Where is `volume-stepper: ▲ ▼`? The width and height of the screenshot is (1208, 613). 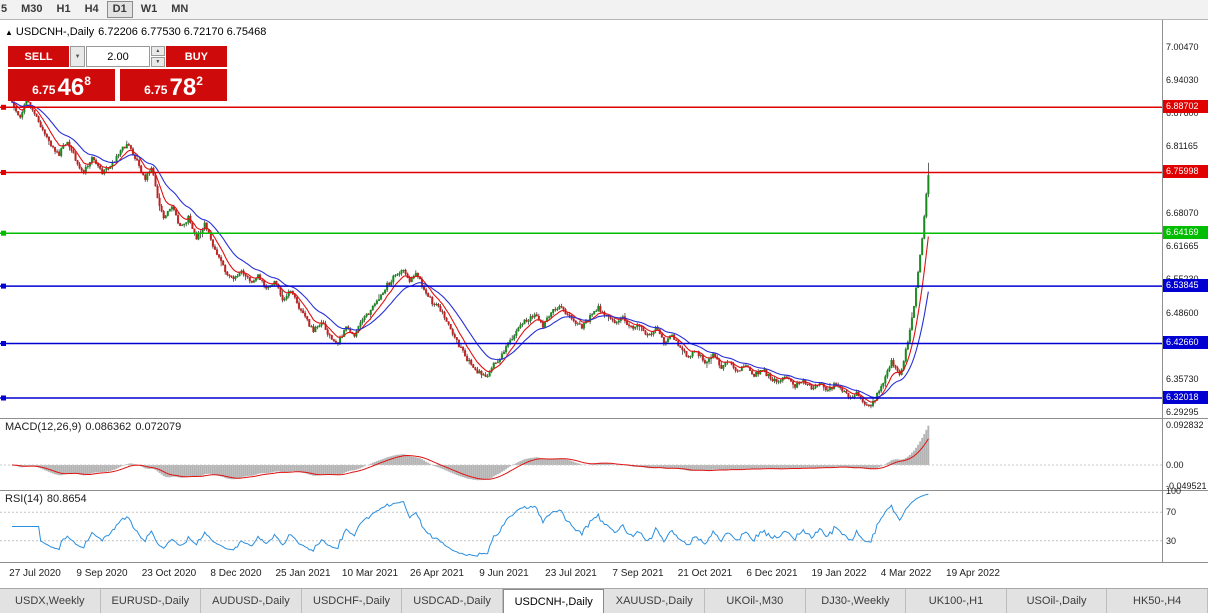 volume-stepper: ▲ ▼ is located at coordinates (158, 56).